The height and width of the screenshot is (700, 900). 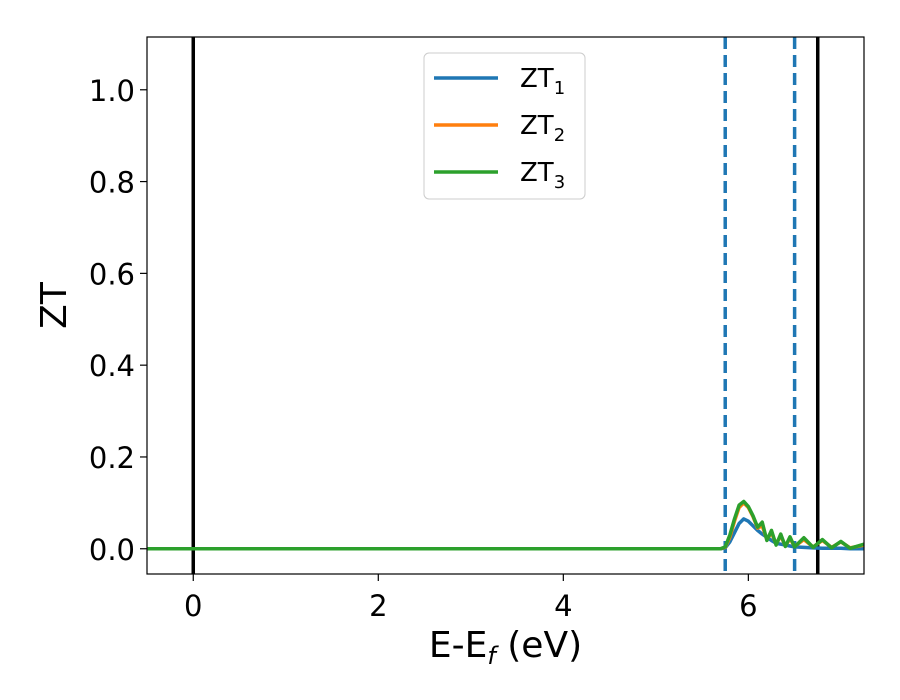 What do you see at coordinates (748, 606) in the screenshot?
I see `x-tick-label: 6` at bounding box center [748, 606].